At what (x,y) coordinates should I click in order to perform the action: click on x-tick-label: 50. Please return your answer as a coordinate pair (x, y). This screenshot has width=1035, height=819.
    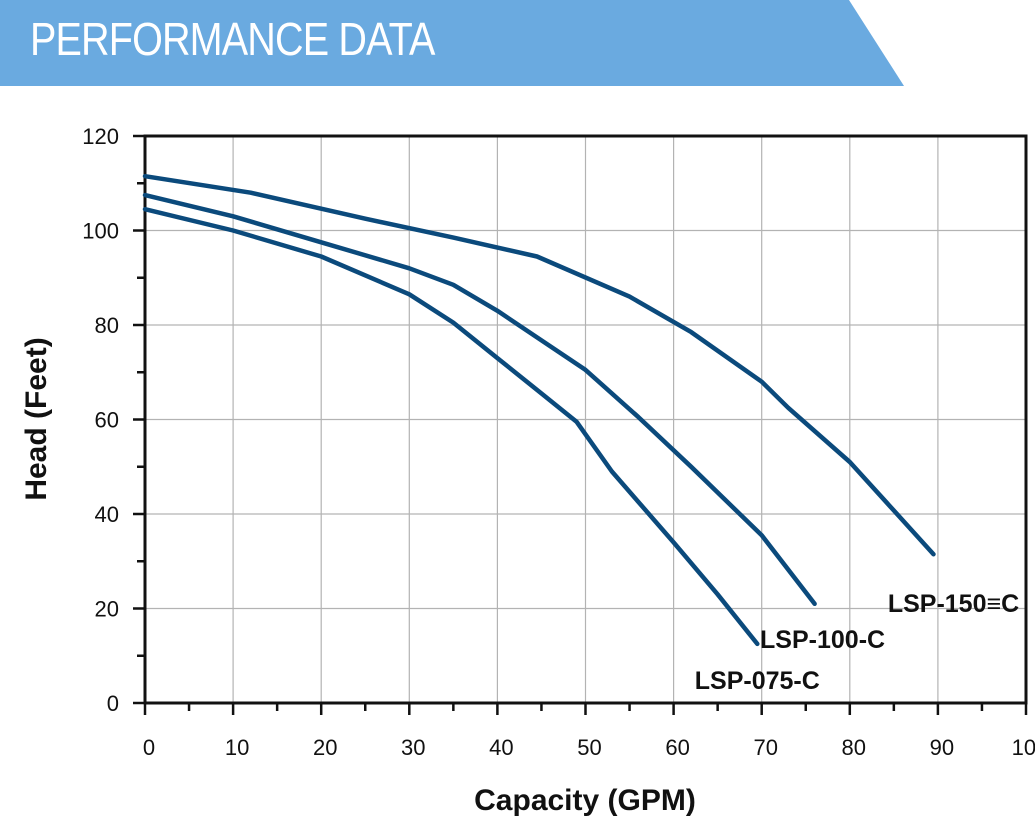
    Looking at the image, I should click on (589, 747).